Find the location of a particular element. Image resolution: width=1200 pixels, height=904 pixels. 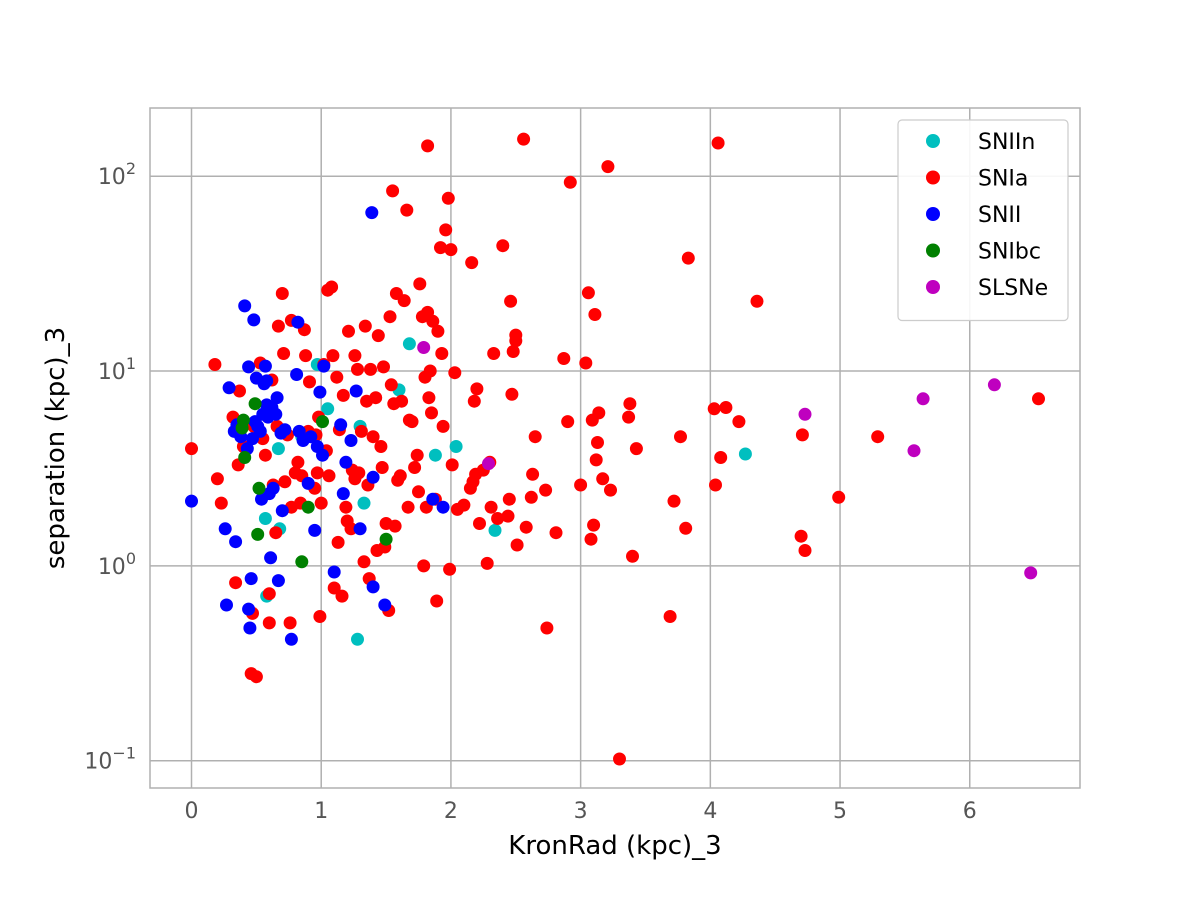

x-axis-title: KronRad (kpc)_3 is located at coordinates (614, 846).